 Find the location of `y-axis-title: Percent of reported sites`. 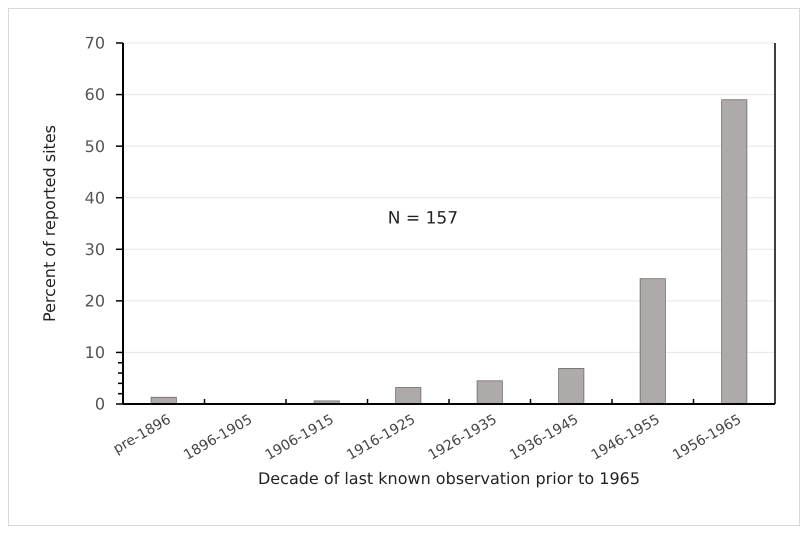

y-axis-title: Percent of reported sites is located at coordinates (49, 223).